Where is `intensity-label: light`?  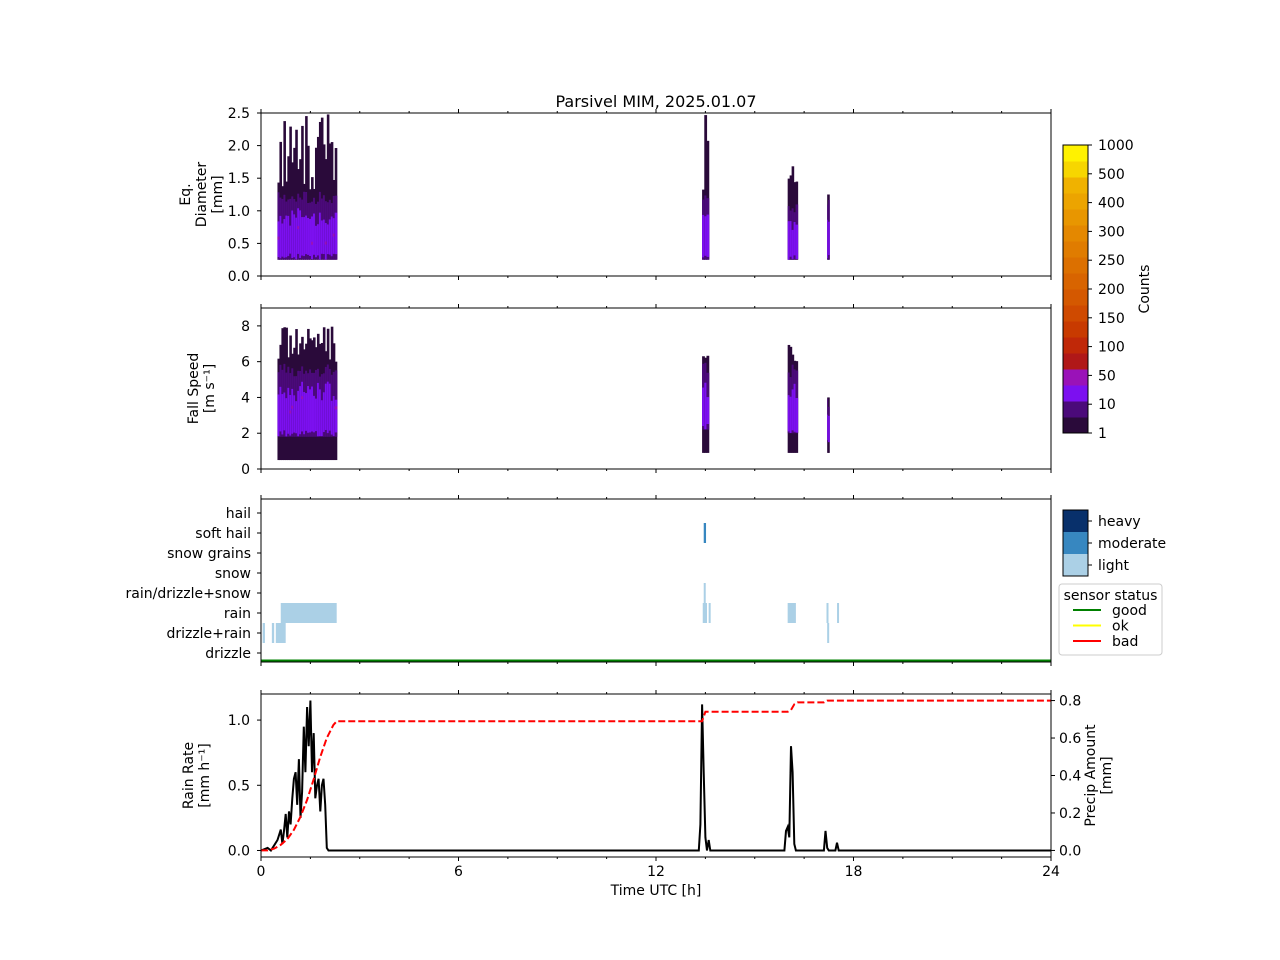 intensity-label: light is located at coordinates (1114, 566).